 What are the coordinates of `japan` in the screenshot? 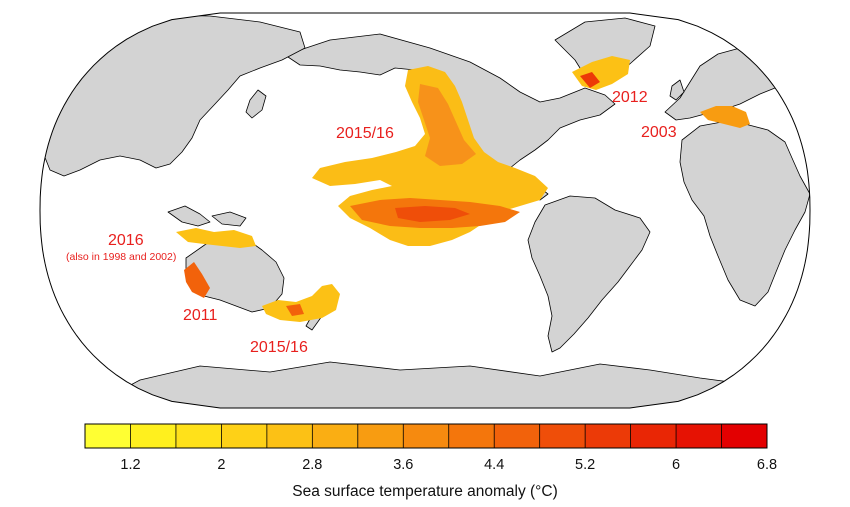 It's located at (256, 104).